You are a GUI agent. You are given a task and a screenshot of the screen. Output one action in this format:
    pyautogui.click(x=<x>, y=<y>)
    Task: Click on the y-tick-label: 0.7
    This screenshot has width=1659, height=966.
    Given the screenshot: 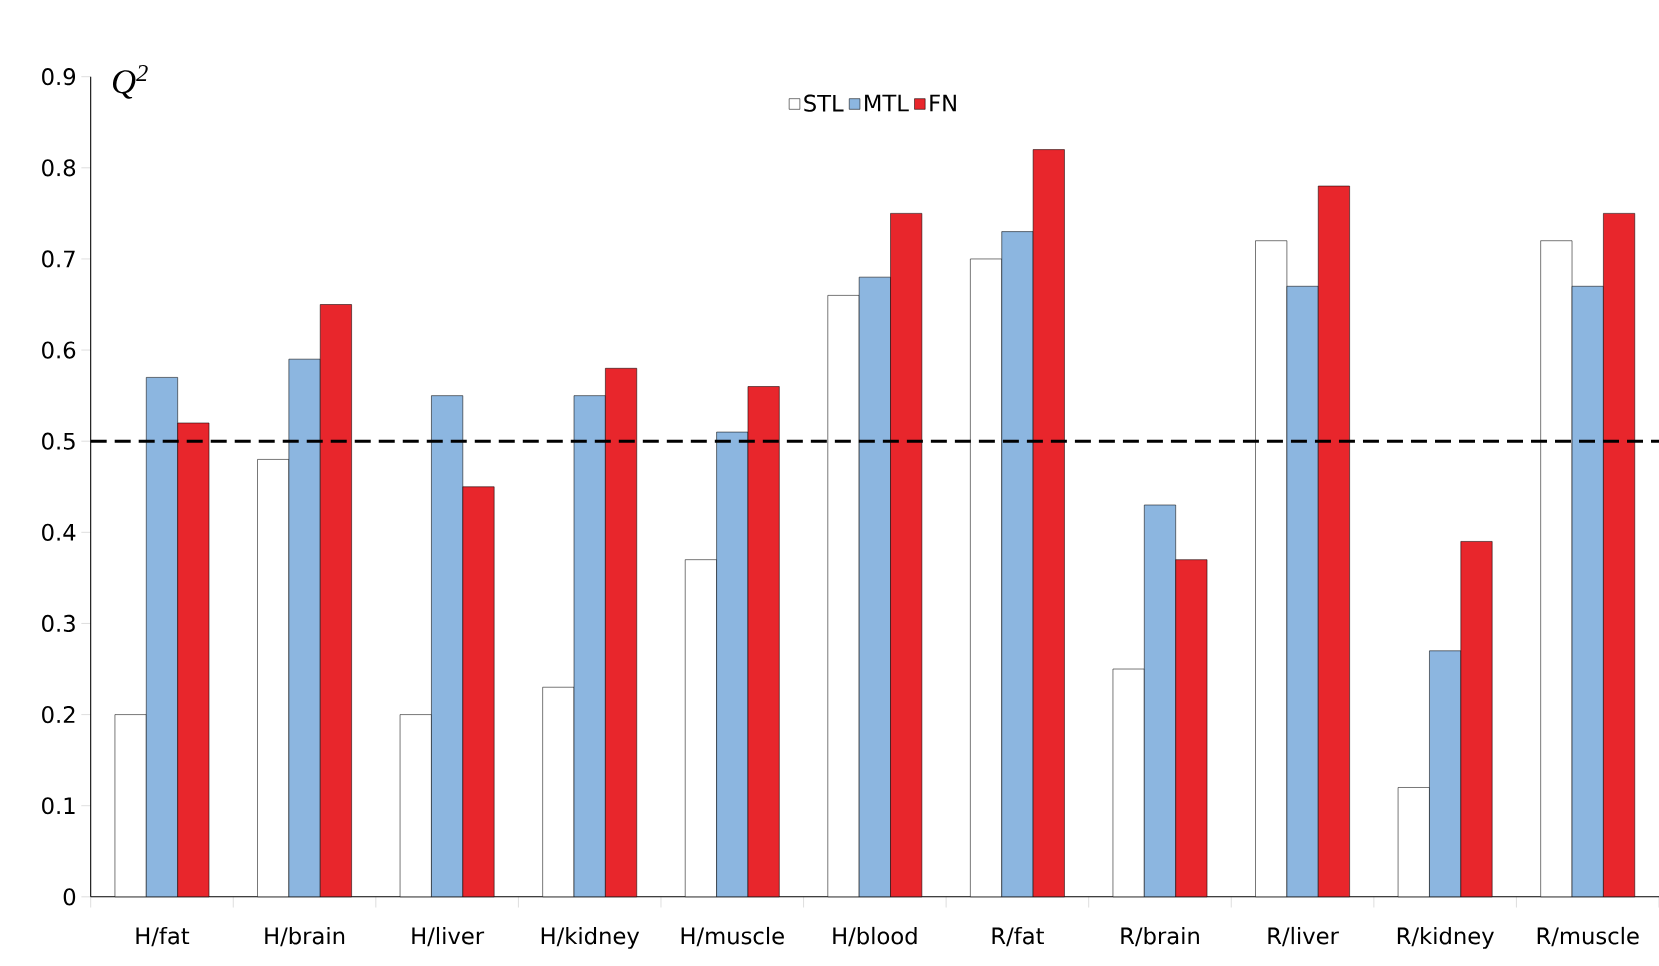 What is the action you would take?
    pyautogui.click(x=58, y=259)
    